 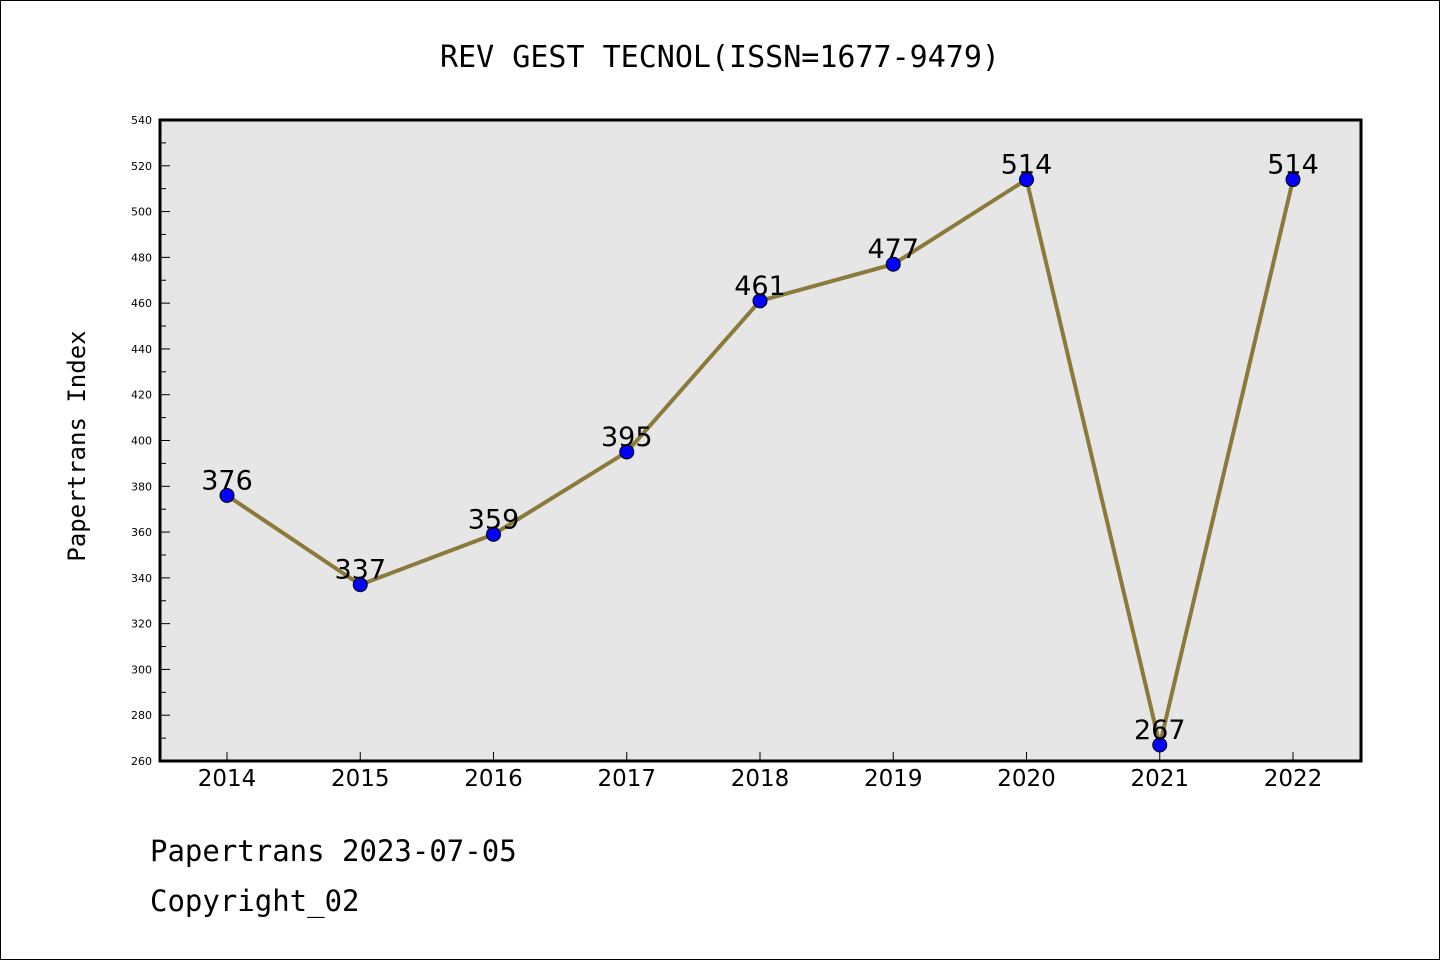 What do you see at coordinates (141, 303) in the screenshot?
I see `y-tick-label: 460` at bounding box center [141, 303].